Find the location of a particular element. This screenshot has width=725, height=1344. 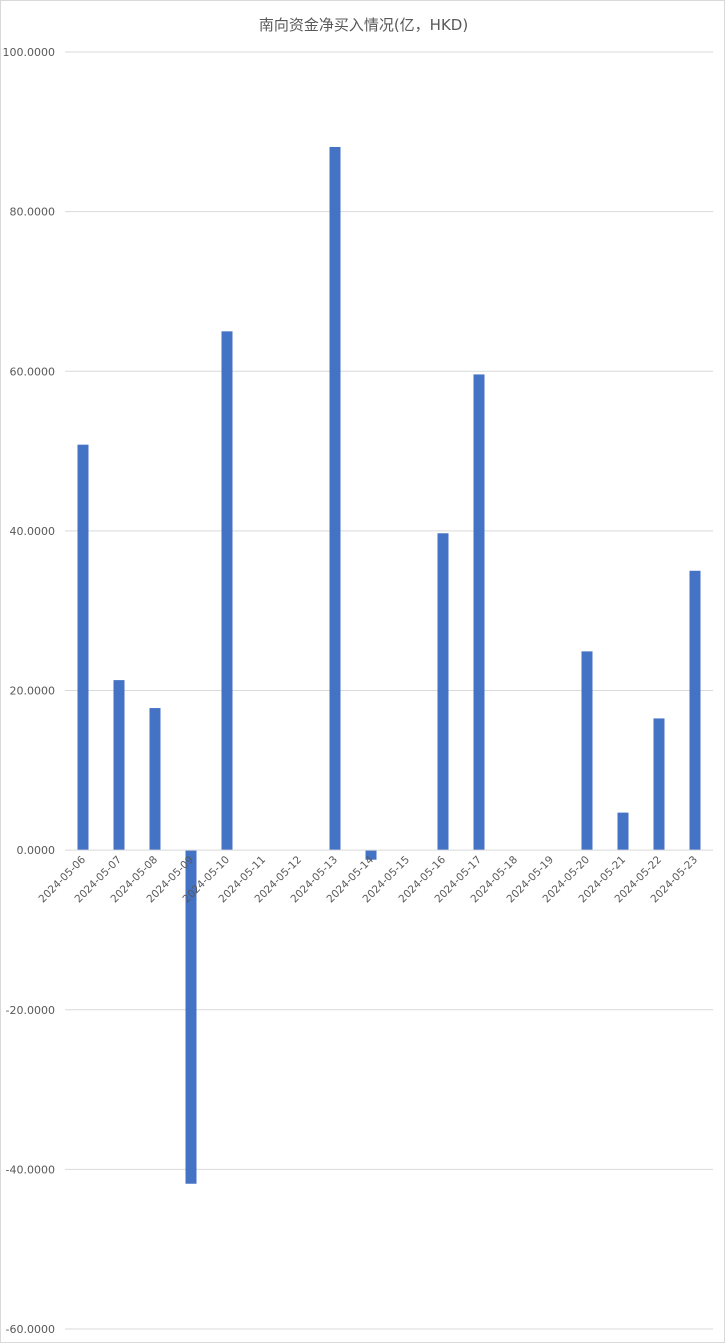

chart-title: 南向资金净买入情况(亿，HKD) is located at coordinates (363, 25).